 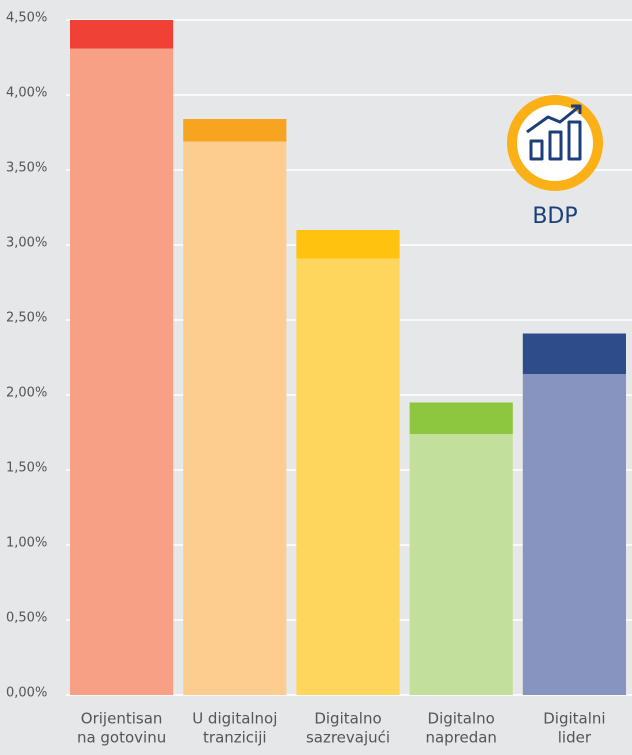 What do you see at coordinates (235, 738) in the screenshot?
I see `x-tick-label: tranziciji` at bounding box center [235, 738].